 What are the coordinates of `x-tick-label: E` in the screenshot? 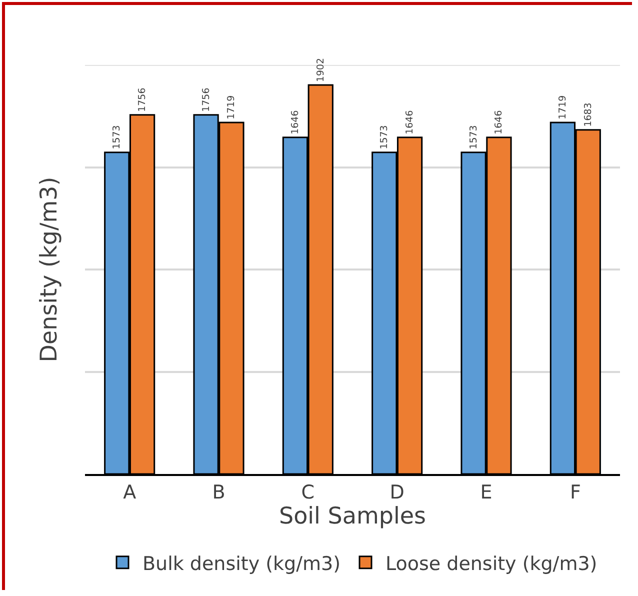 It's located at (486, 493).